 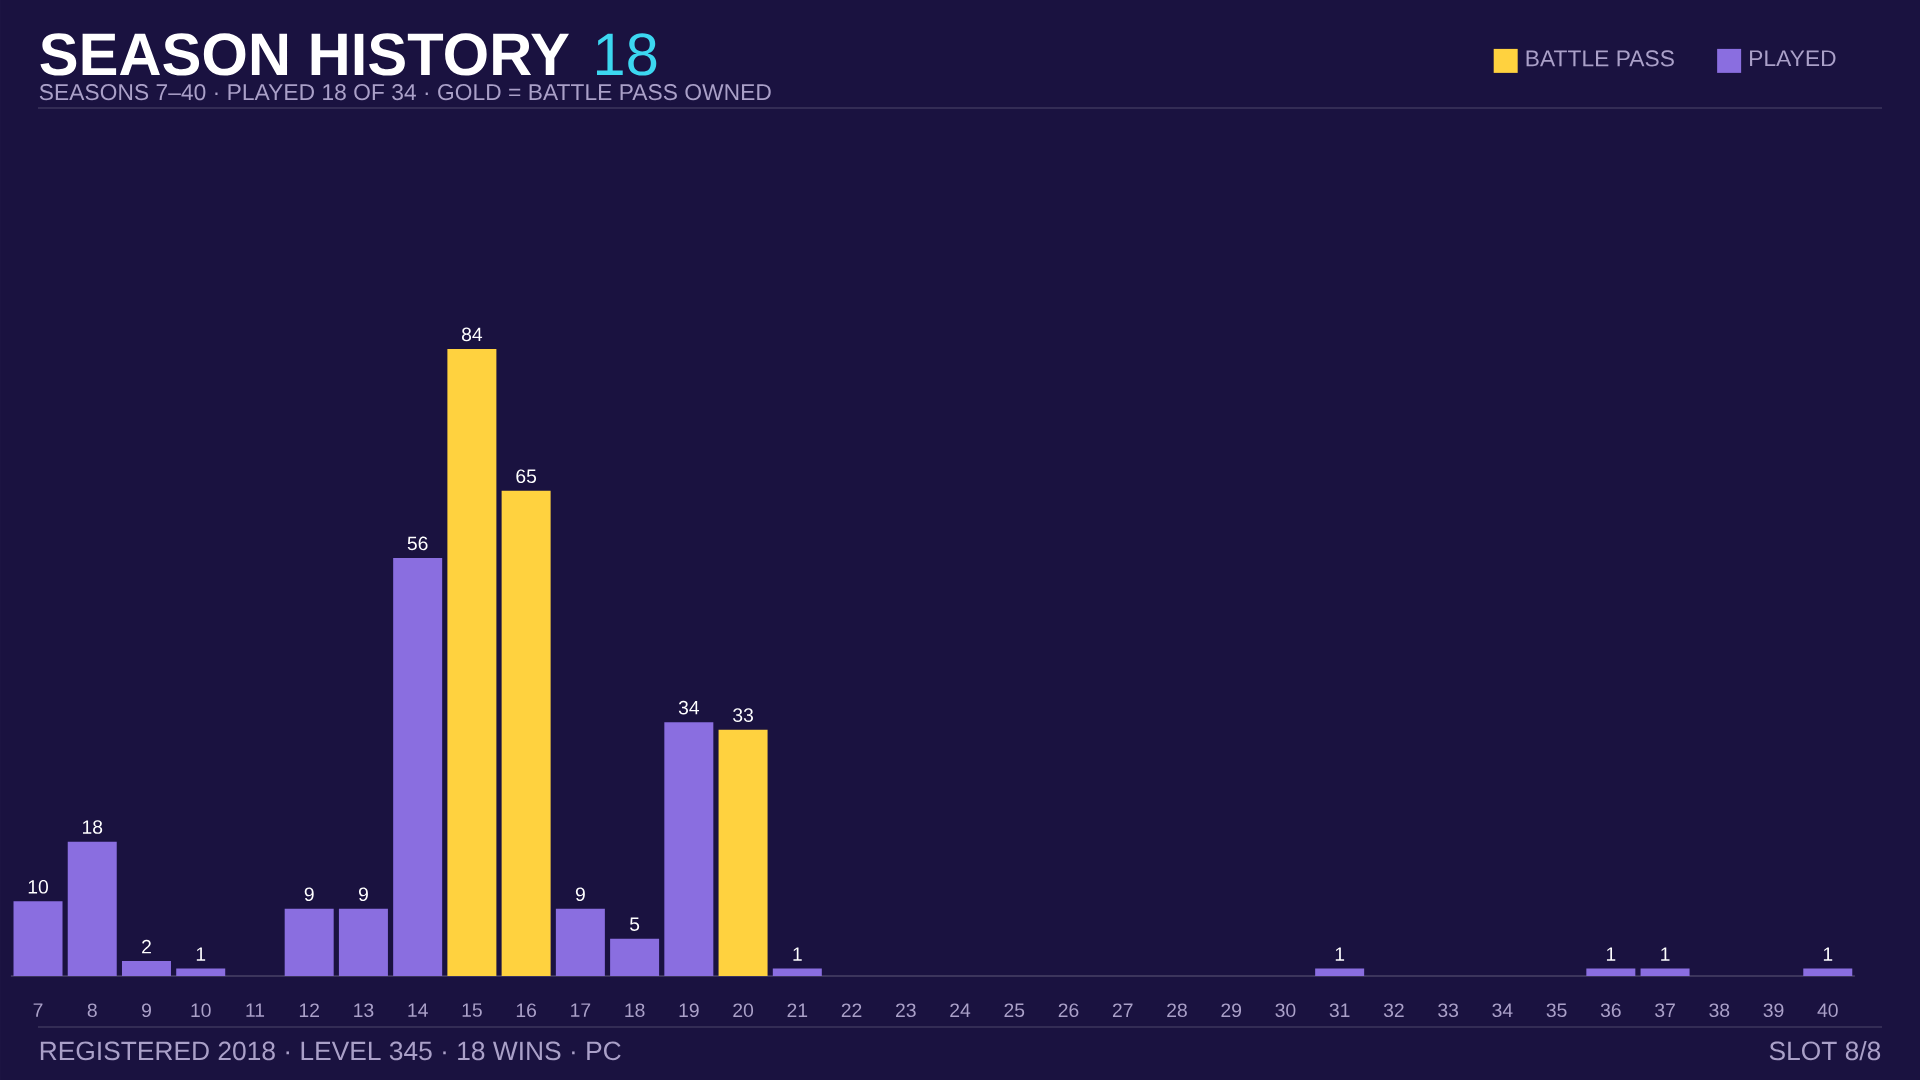 What do you see at coordinates (201, 1010) in the screenshot?
I see `x-tick-label: 10` at bounding box center [201, 1010].